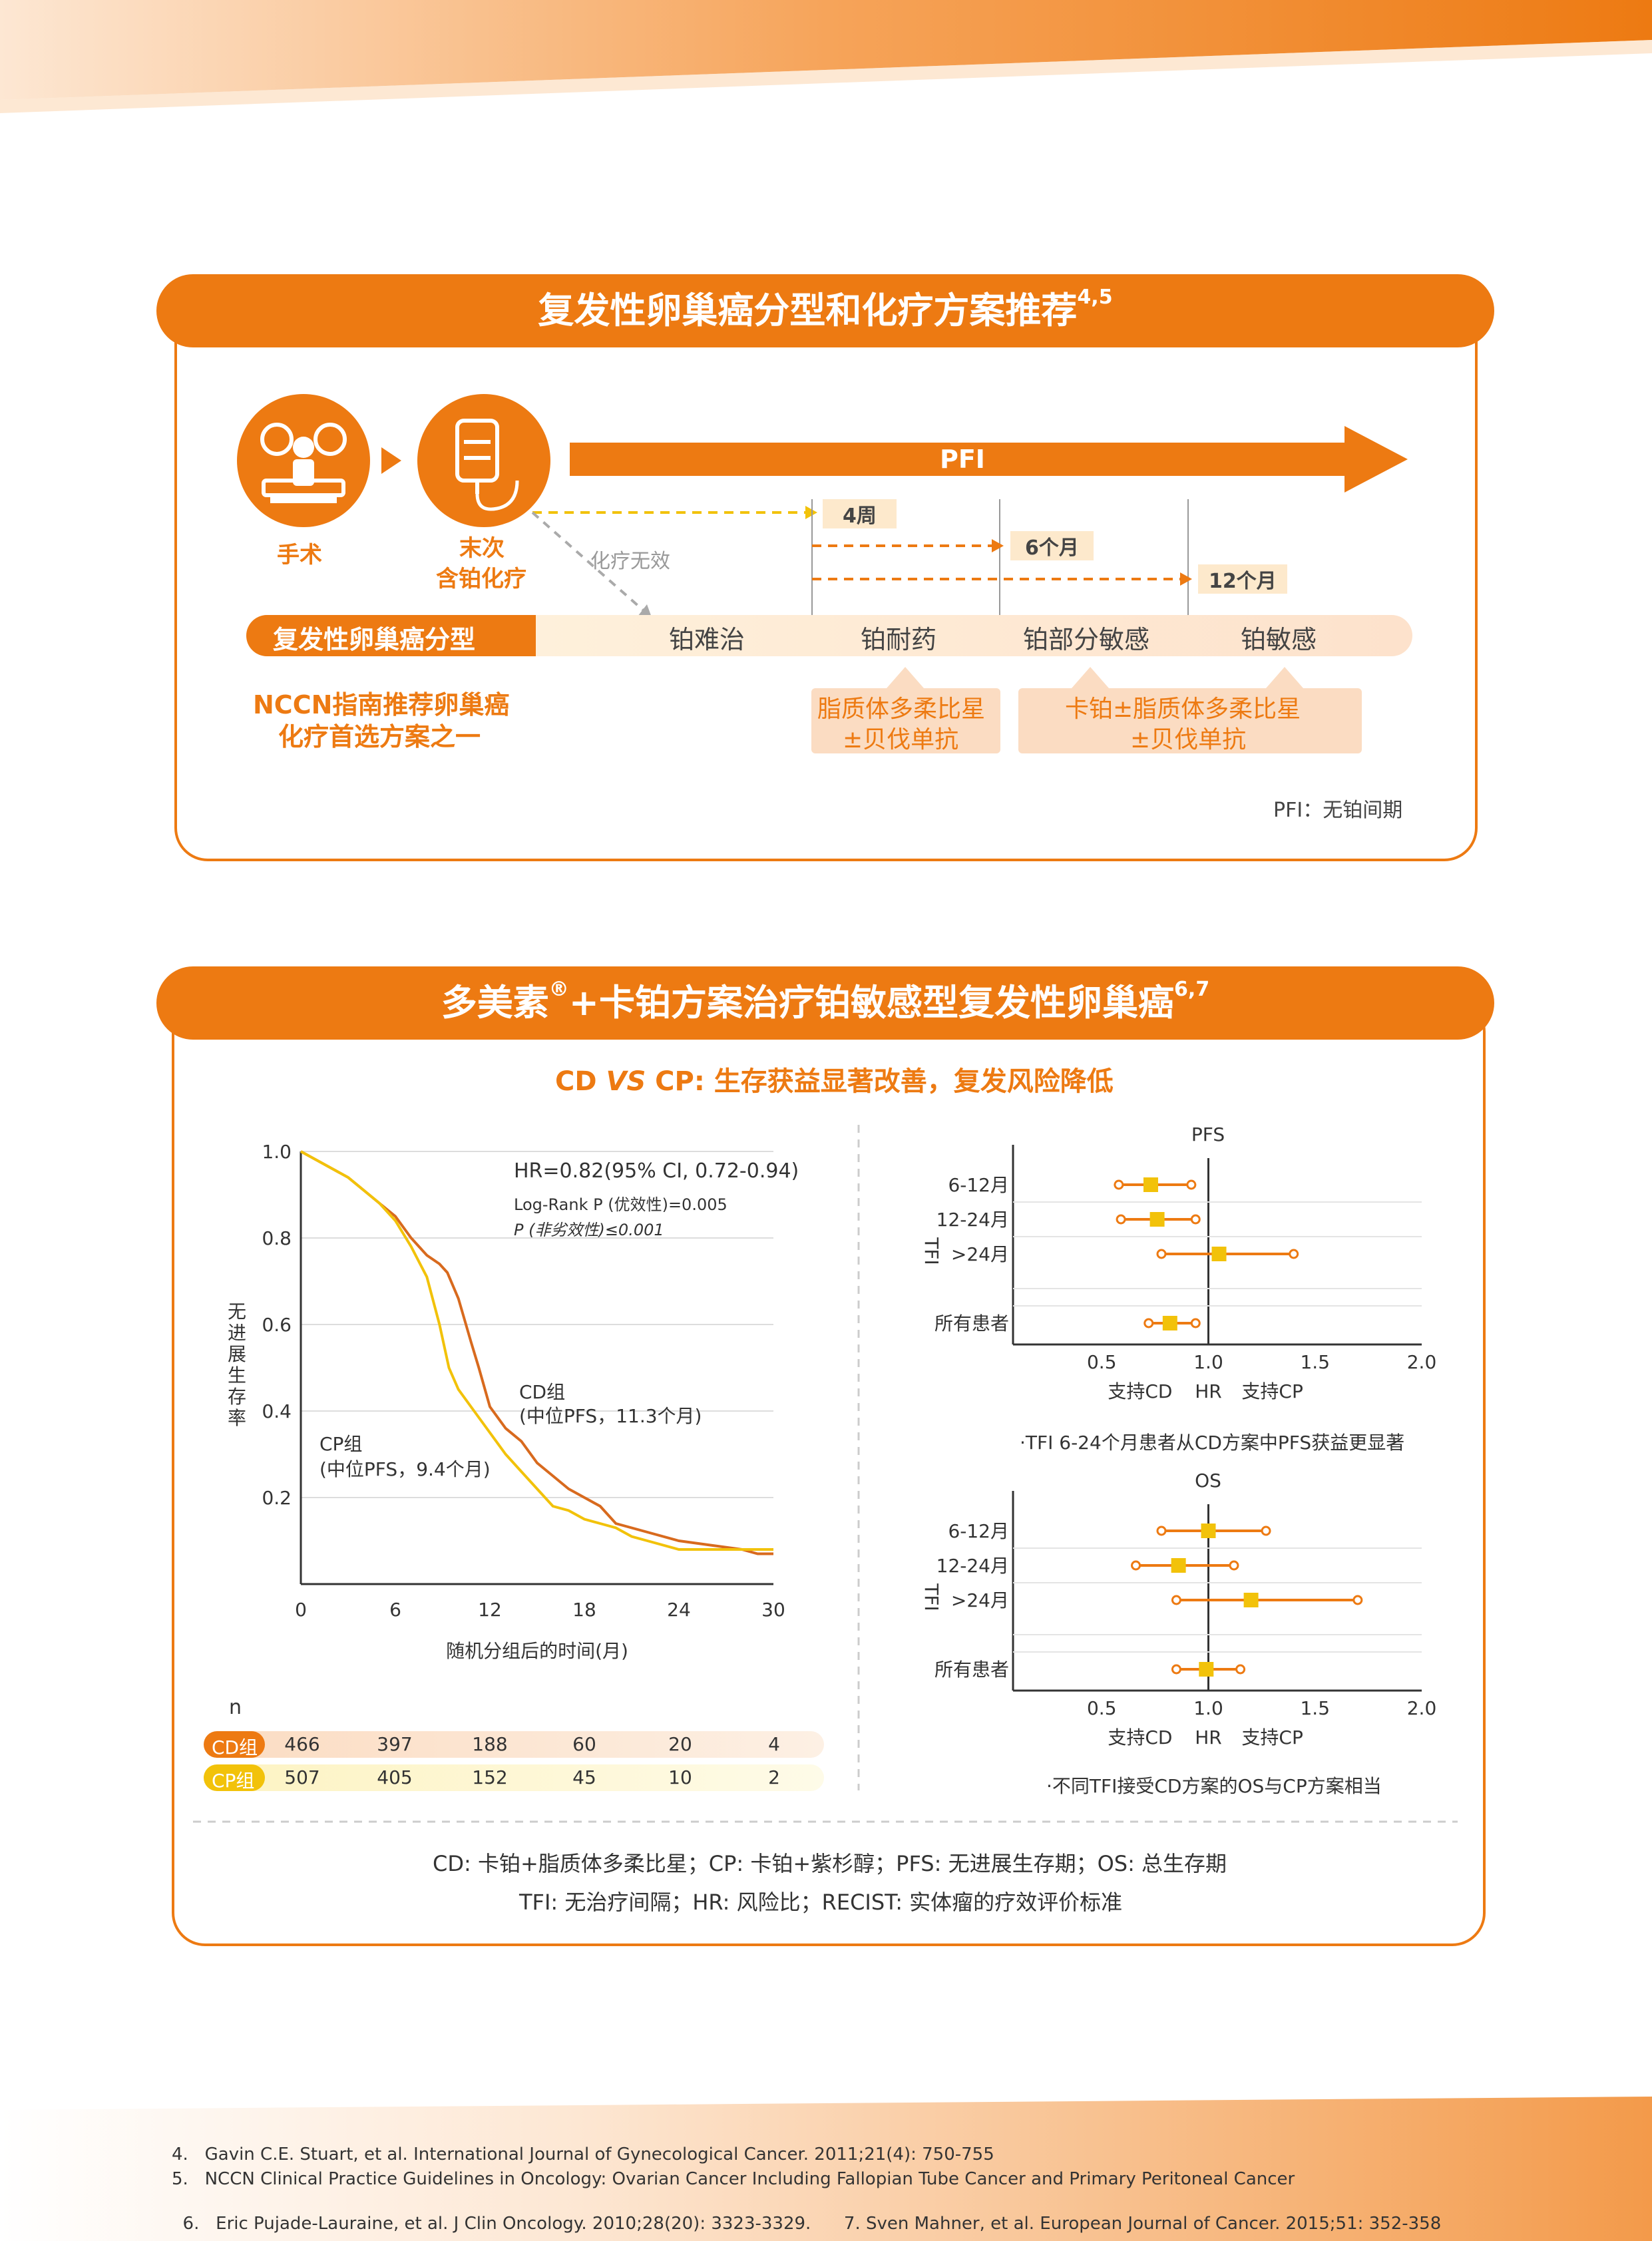  I want to click on cp-median-label: (中位PFS，9.4个月), so click(405, 1469).